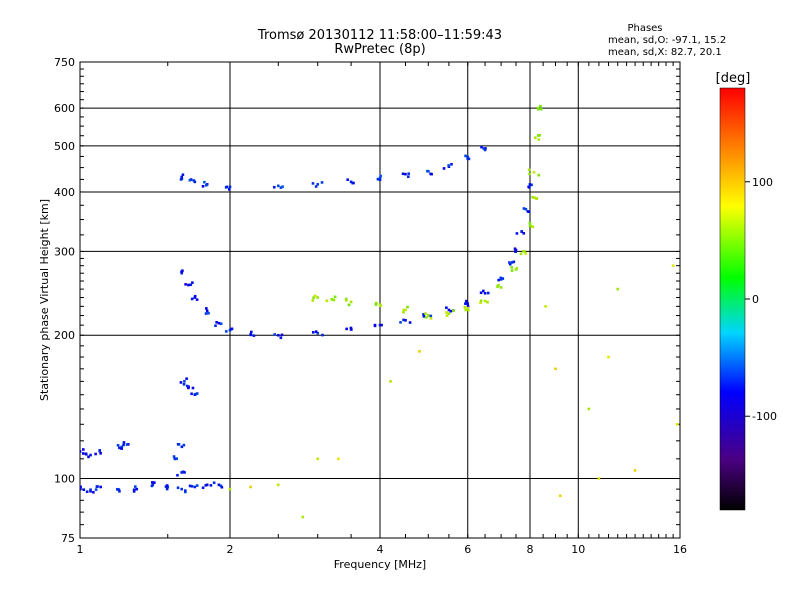 Image resolution: width=800 pixels, height=600 pixels. Describe the element at coordinates (64, 251) in the screenshot. I see `y-tick-label: 300` at that location.